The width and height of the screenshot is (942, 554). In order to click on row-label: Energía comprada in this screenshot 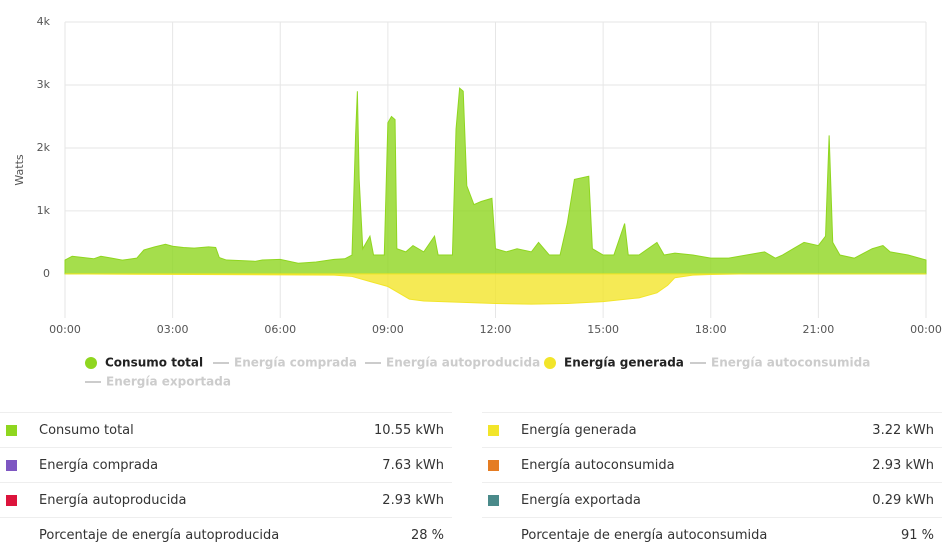, I will do `click(99, 465)`.